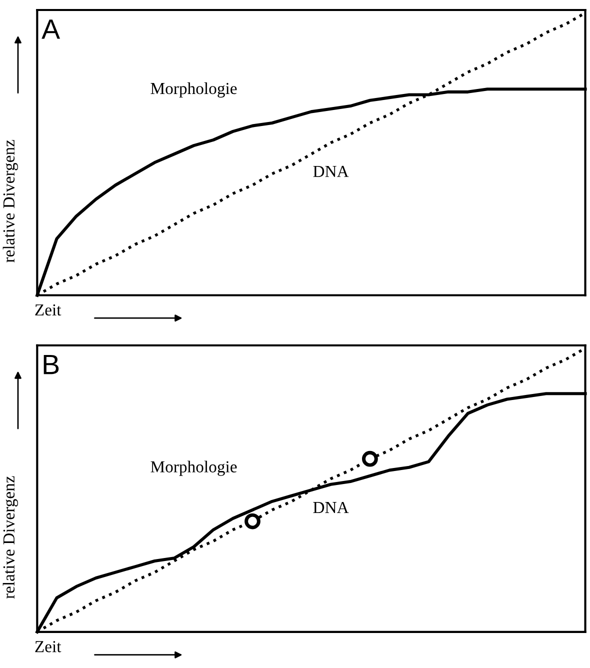 The height and width of the screenshot is (668, 590). Describe the element at coordinates (51, 364) in the screenshot. I see `annotation: B` at that location.